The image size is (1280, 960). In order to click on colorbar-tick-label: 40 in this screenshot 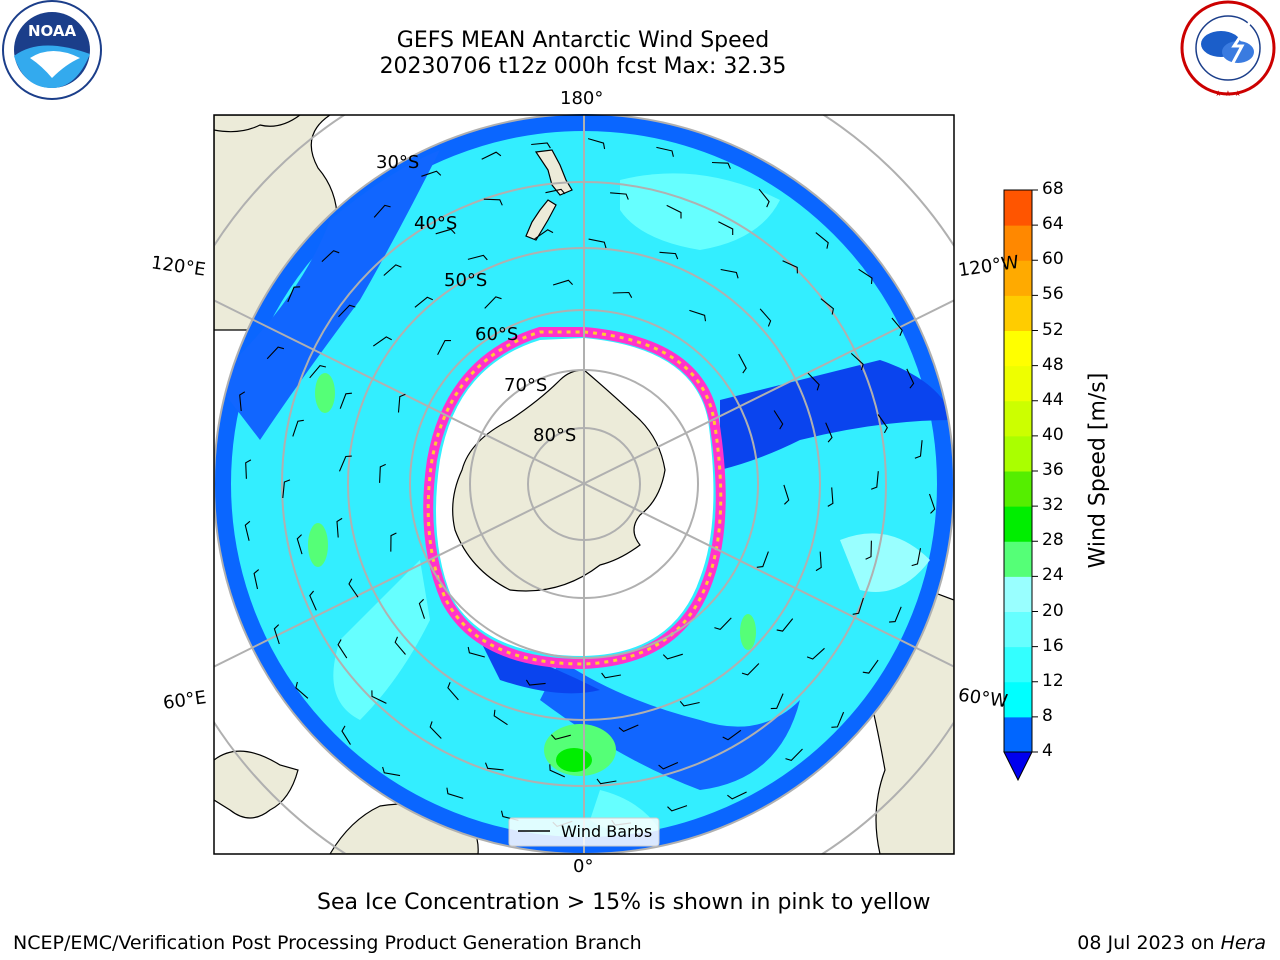, I will do `click(1053, 434)`.